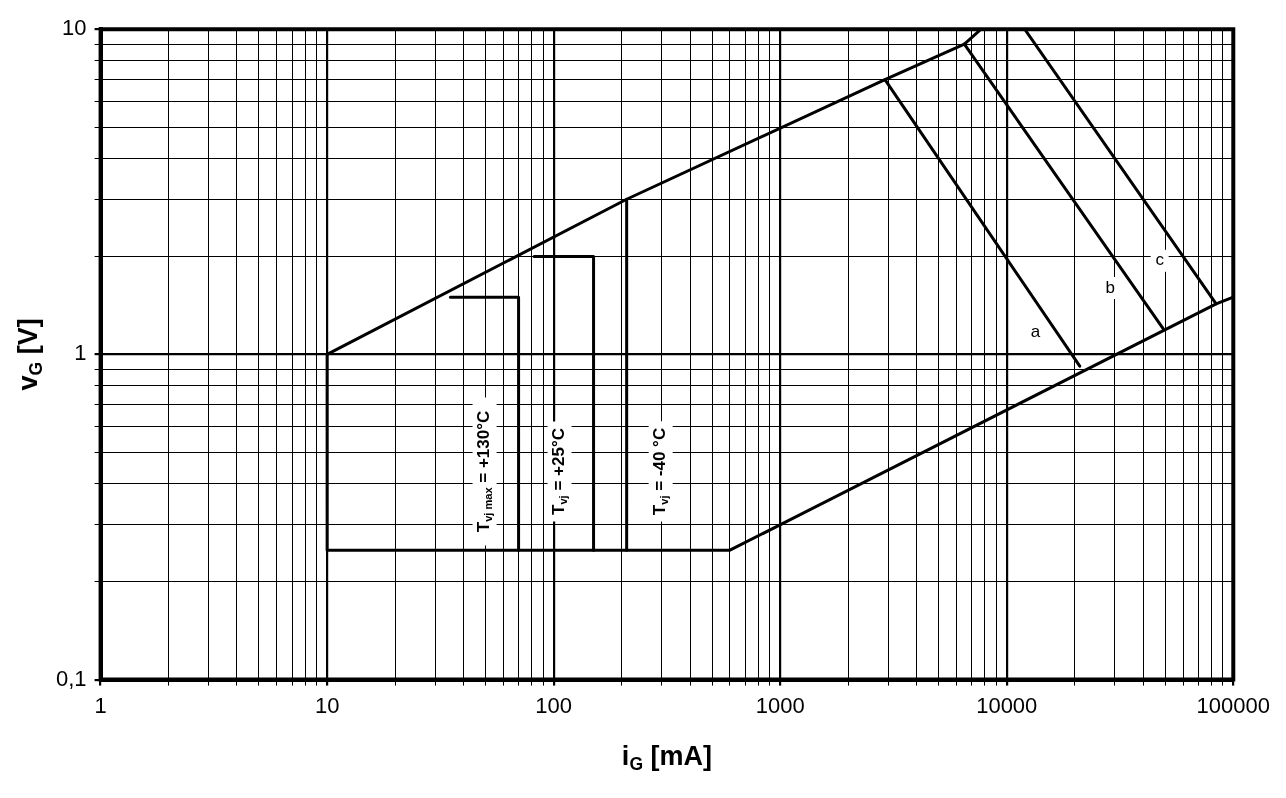 The height and width of the screenshot is (798, 1286). I want to click on x-tick-label: 1000, so click(780, 705).